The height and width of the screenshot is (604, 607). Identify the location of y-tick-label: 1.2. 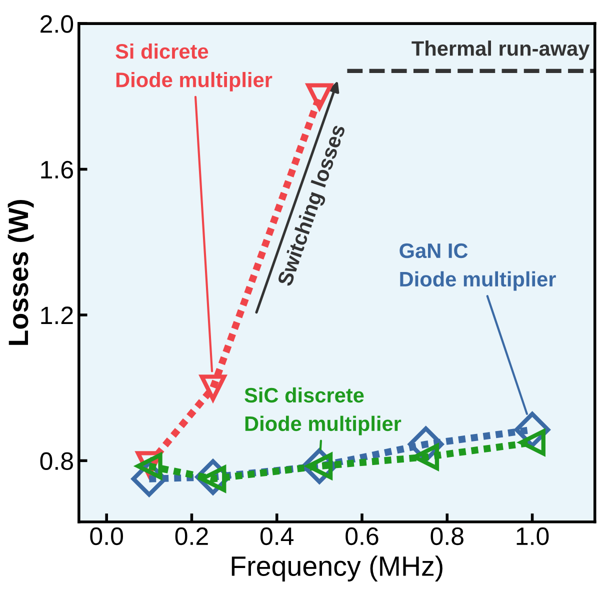
(57, 315).